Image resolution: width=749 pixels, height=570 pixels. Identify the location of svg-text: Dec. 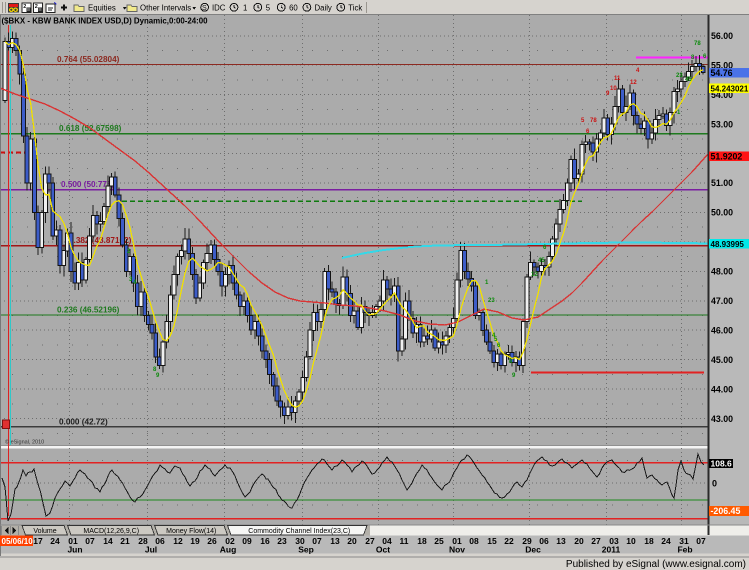
(533, 550).